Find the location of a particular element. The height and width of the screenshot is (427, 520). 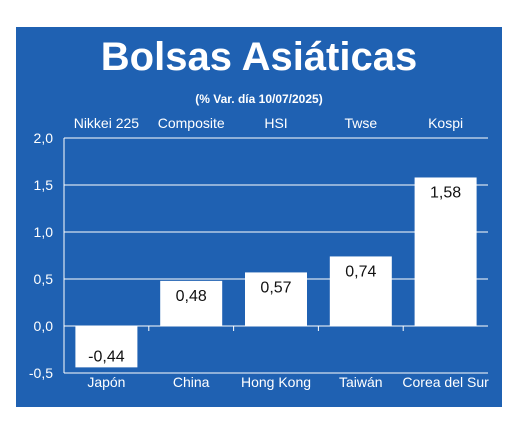

value-label: 0,74 is located at coordinates (360, 271).